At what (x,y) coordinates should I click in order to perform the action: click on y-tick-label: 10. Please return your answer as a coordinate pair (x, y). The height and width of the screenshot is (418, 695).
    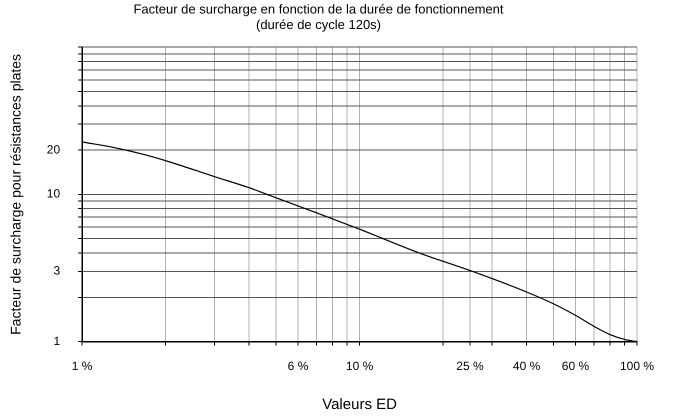
    Looking at the image, I should click on (53, 193).